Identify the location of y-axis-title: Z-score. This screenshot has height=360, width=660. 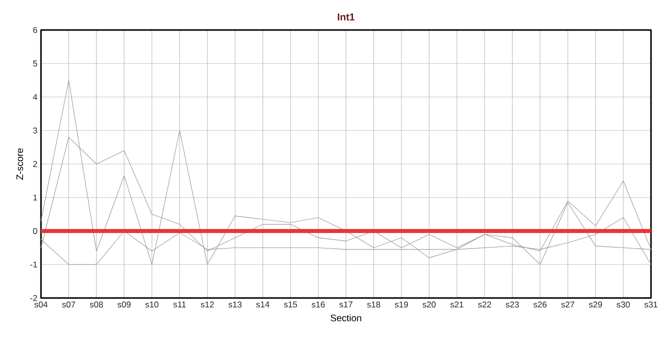
(20, 164).